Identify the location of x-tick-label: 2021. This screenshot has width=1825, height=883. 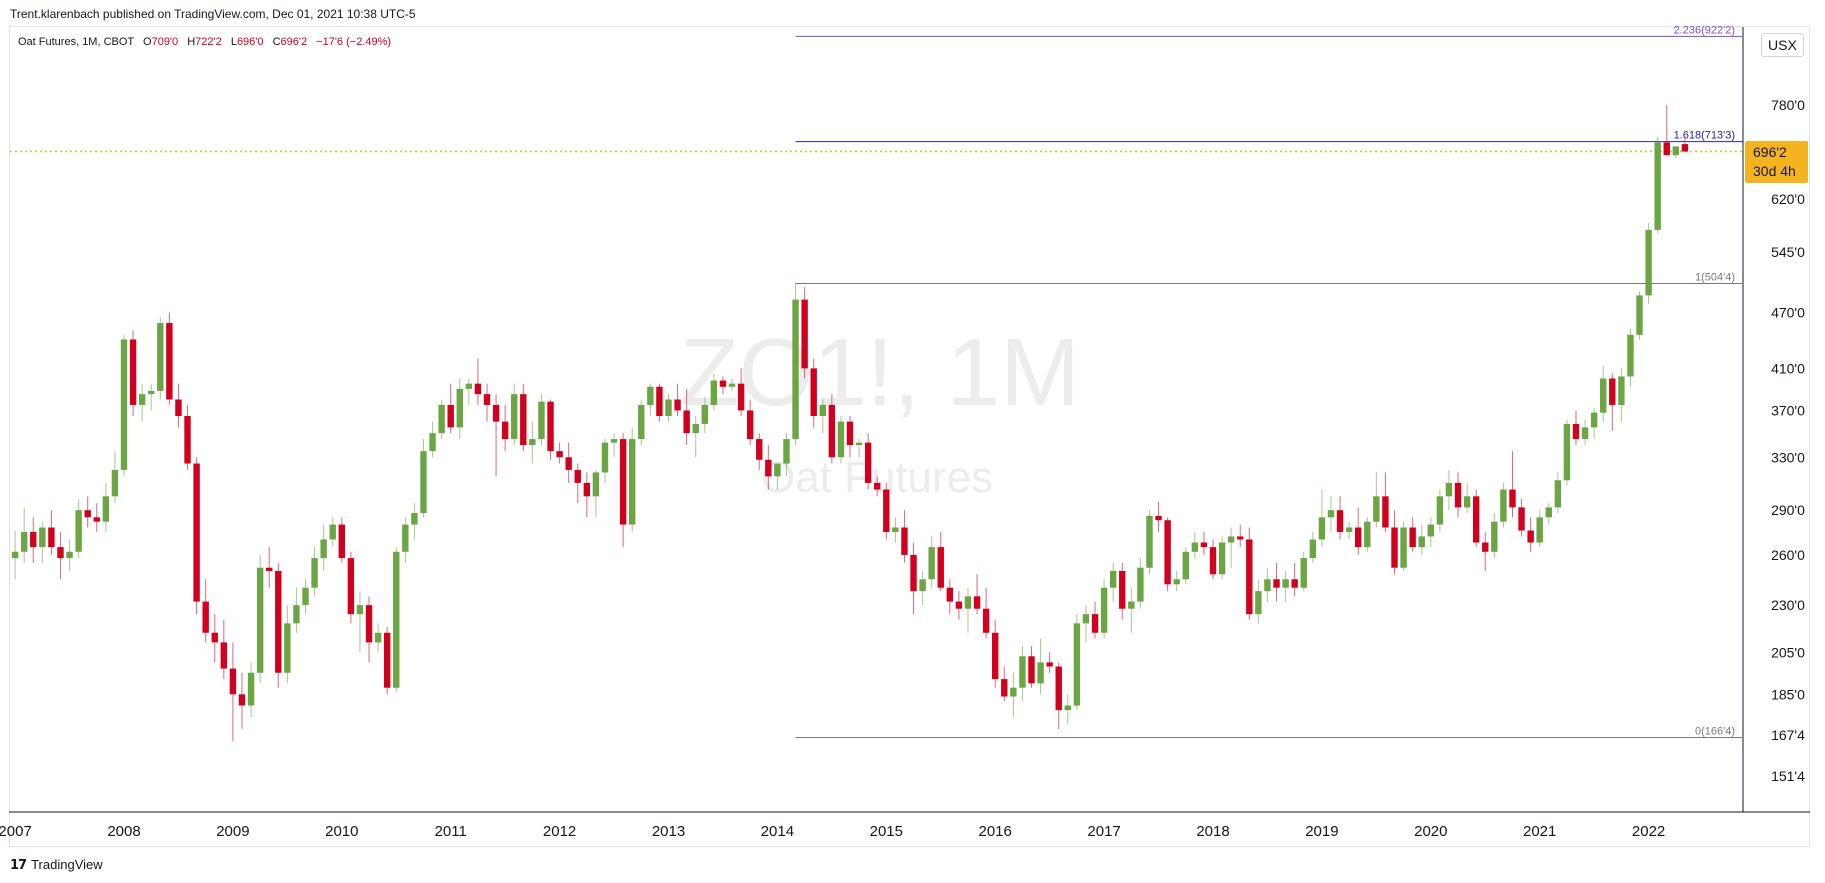
(1539, 831).